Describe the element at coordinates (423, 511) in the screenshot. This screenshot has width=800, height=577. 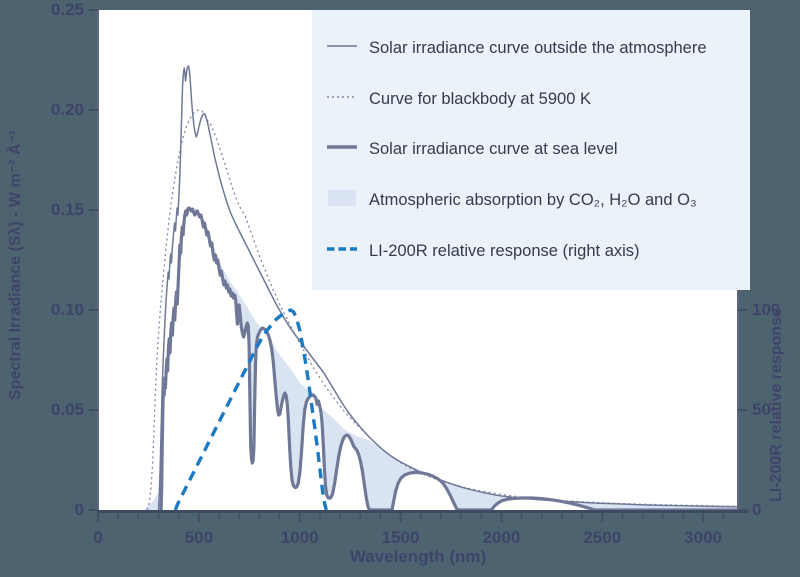
I see `x-axis-line` at that location.